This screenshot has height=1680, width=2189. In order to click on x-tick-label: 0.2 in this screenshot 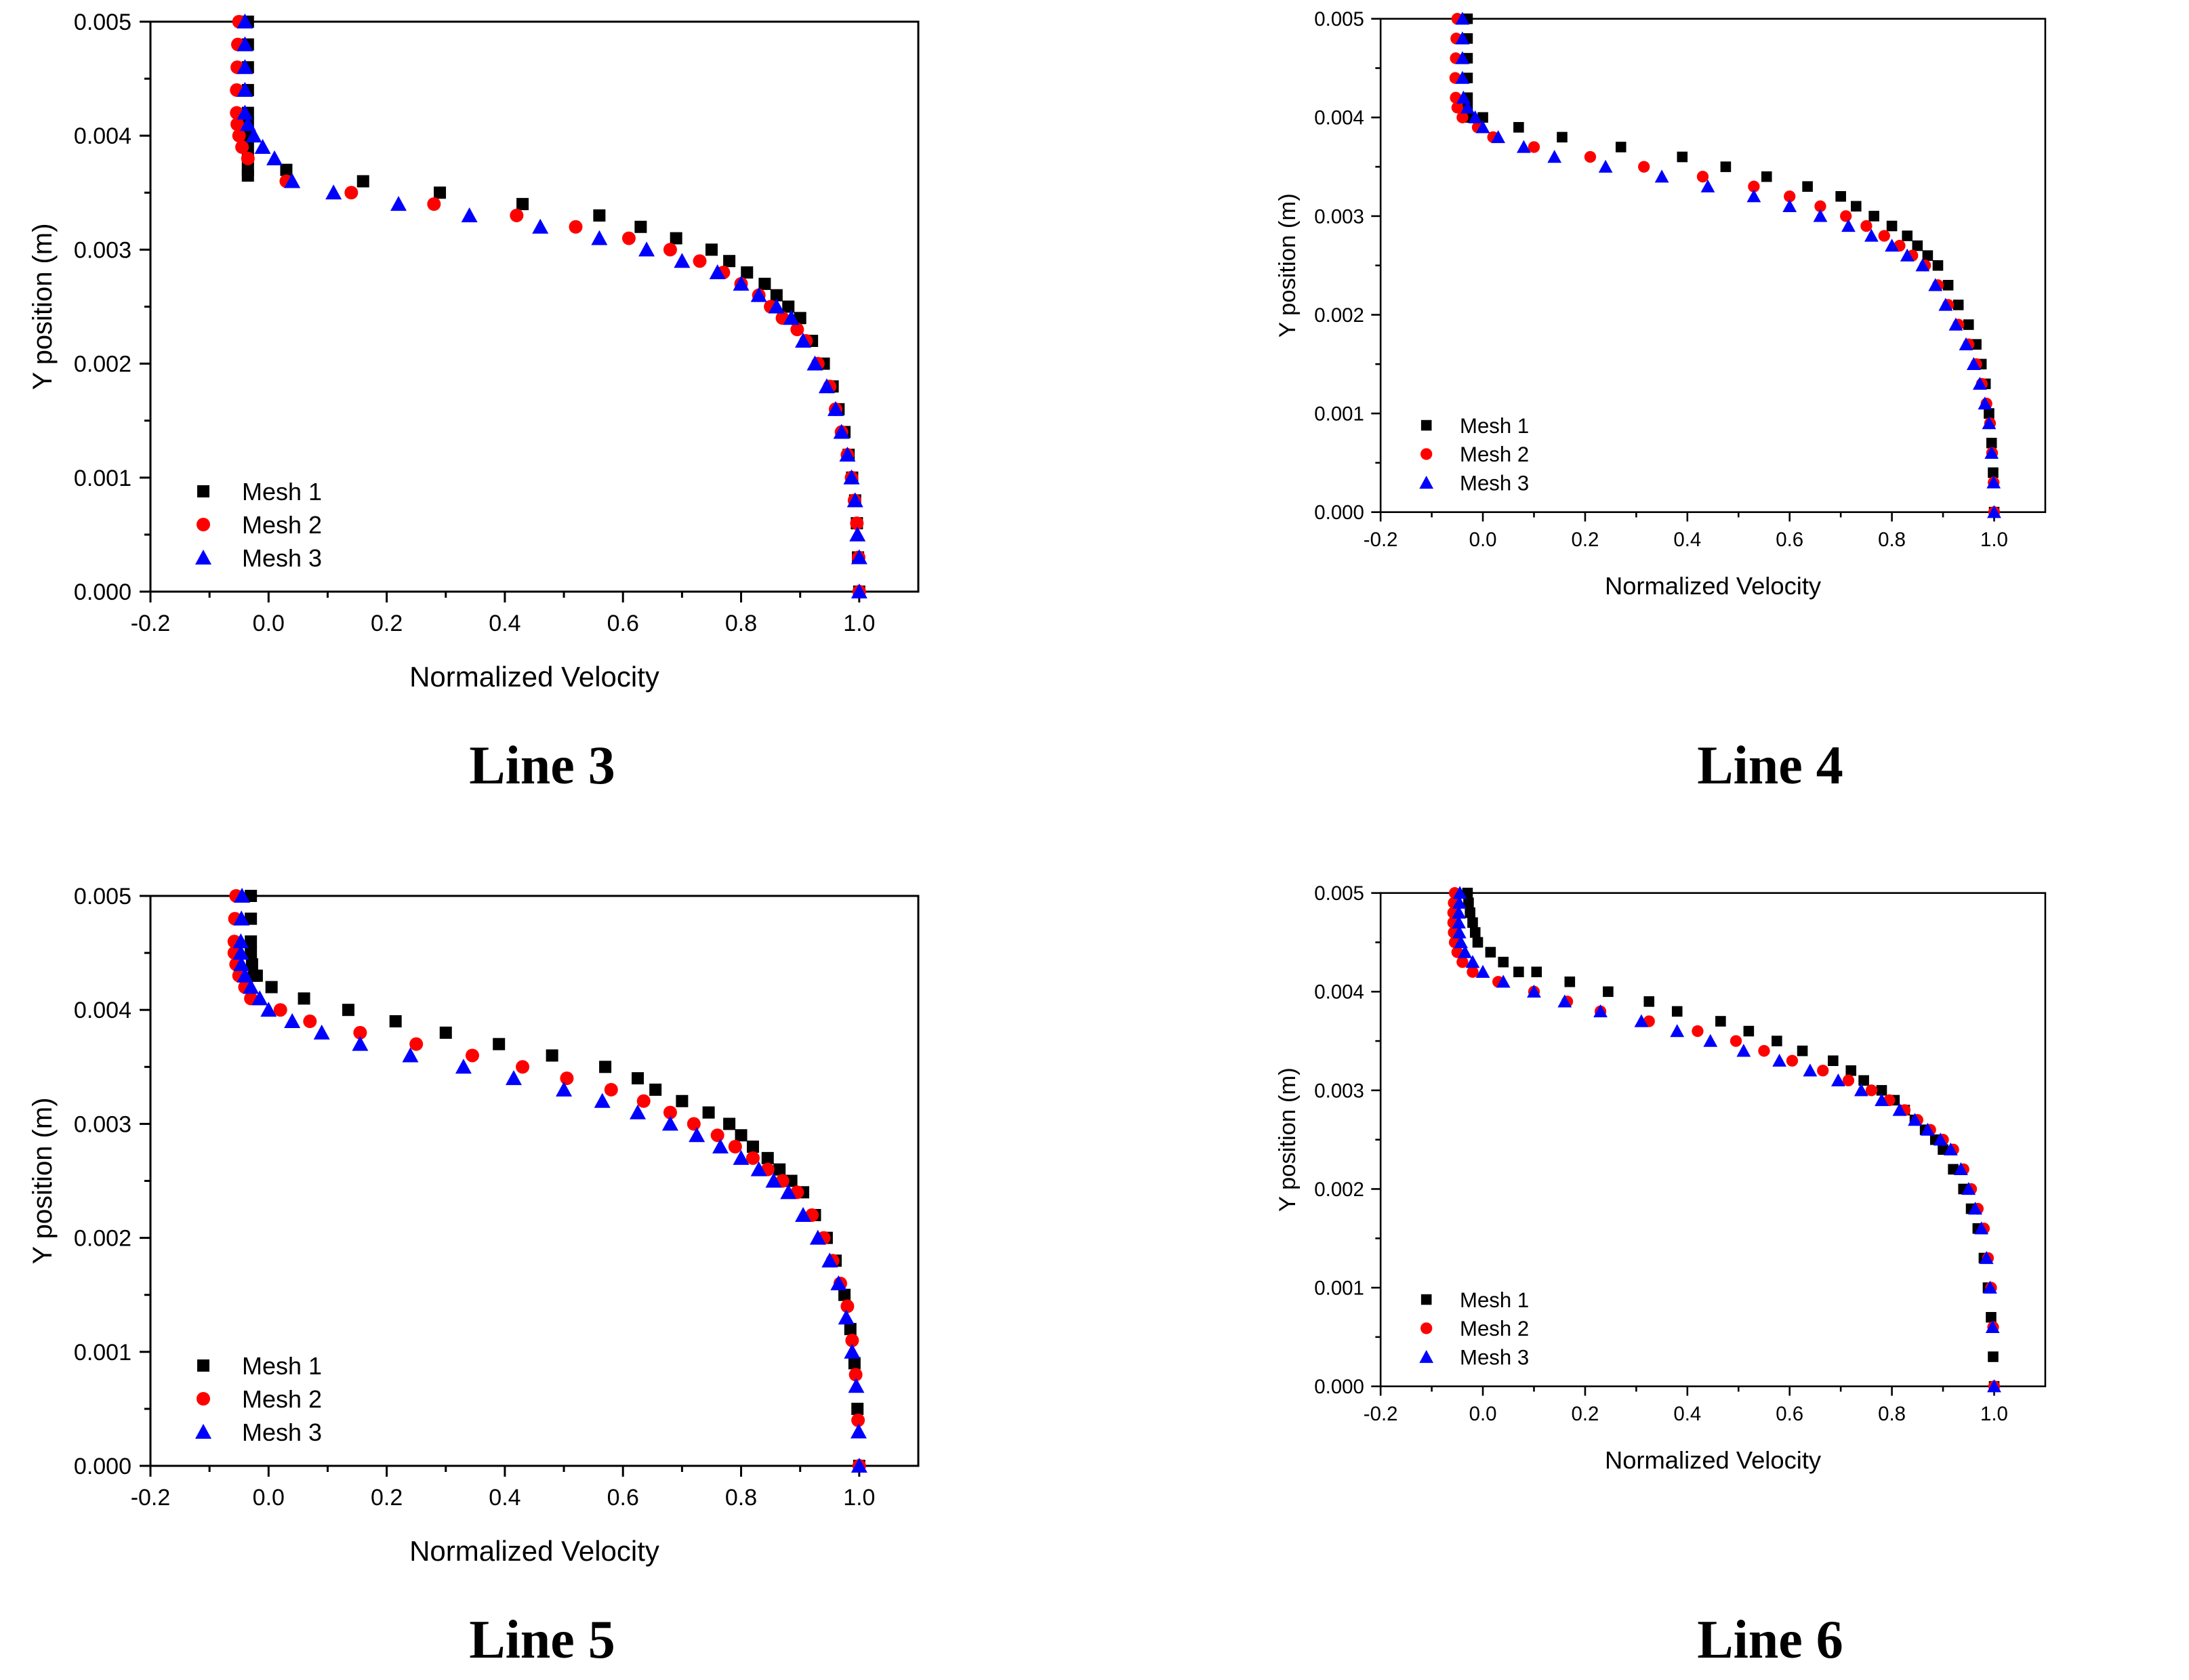, I will do `click(387, 1498)`.